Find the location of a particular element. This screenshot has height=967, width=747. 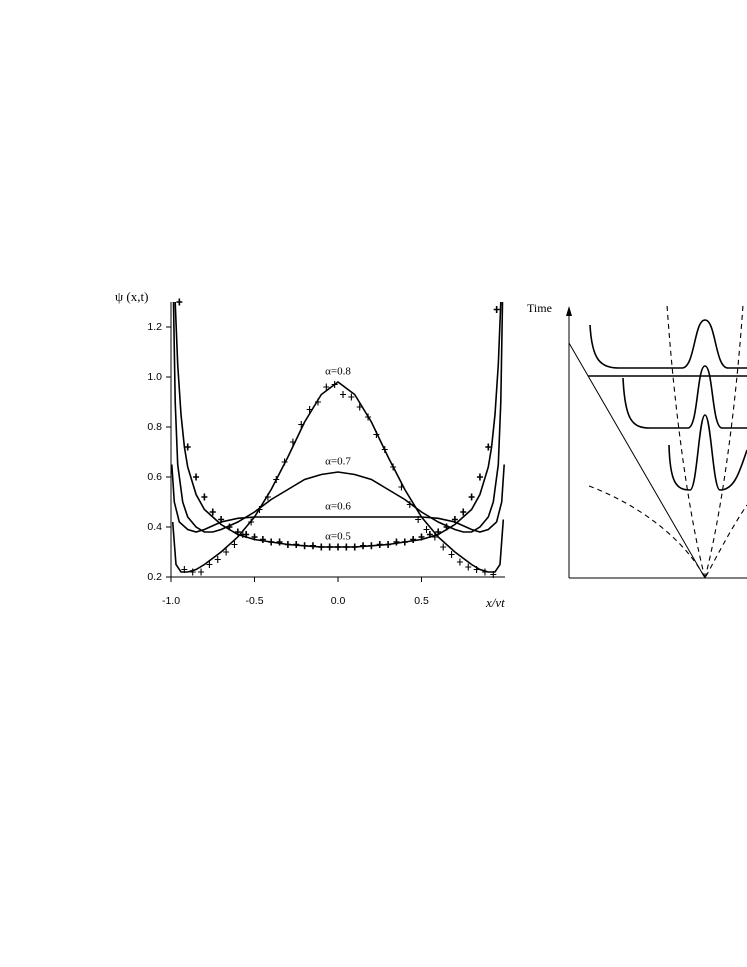

light-cone is located at coordinates (637, 460).